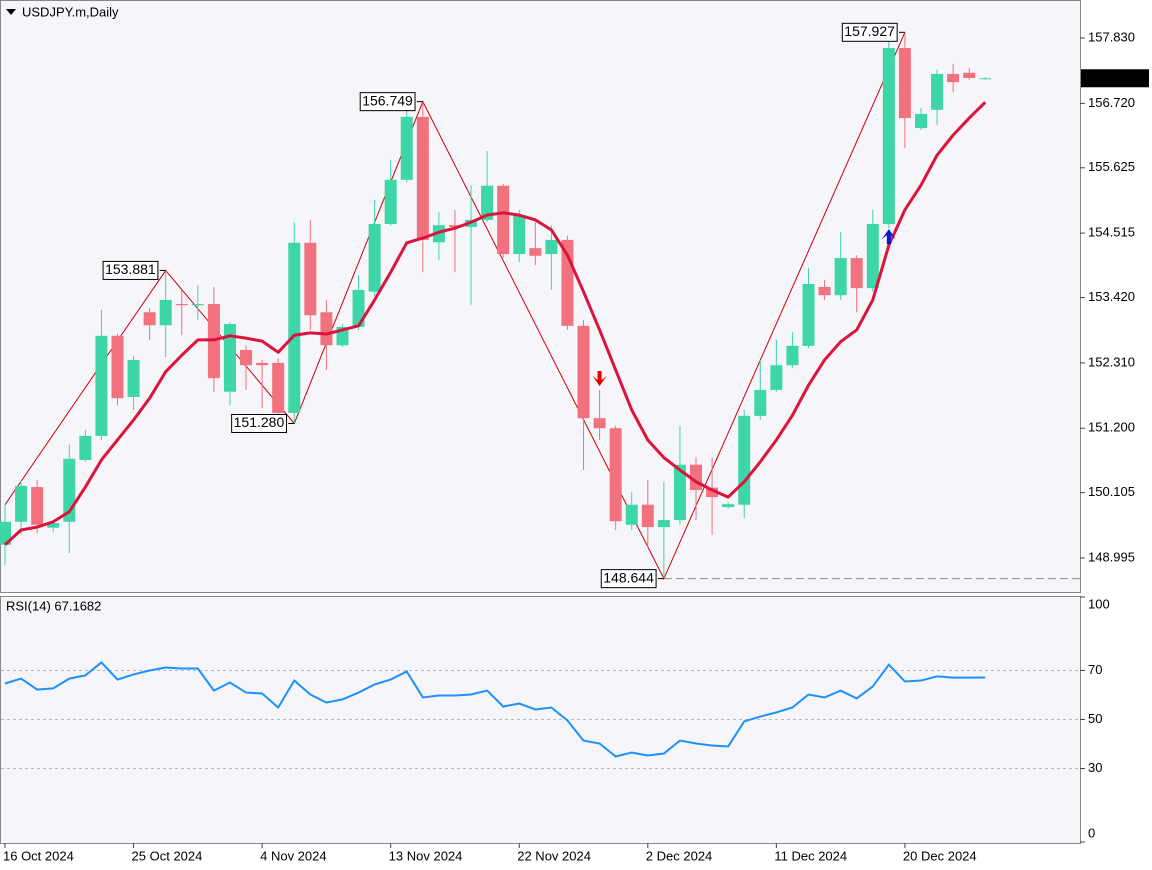 The image size is (1152, 870). I want to click on x-tick-label: 25 Oct 2024, so click(167, 855).